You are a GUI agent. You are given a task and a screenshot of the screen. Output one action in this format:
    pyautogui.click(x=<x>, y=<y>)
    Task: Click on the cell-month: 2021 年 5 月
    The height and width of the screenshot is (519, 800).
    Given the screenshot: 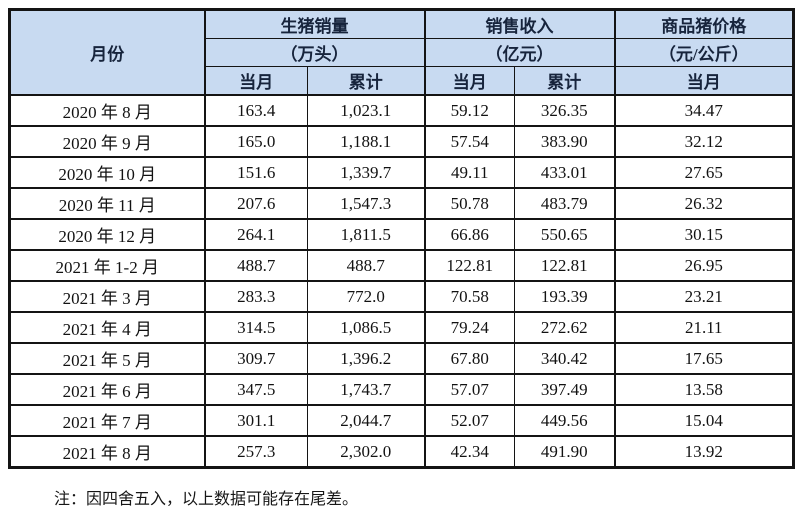 What is the action you would take?
    pyautogui.click(x=107, y=358)
    